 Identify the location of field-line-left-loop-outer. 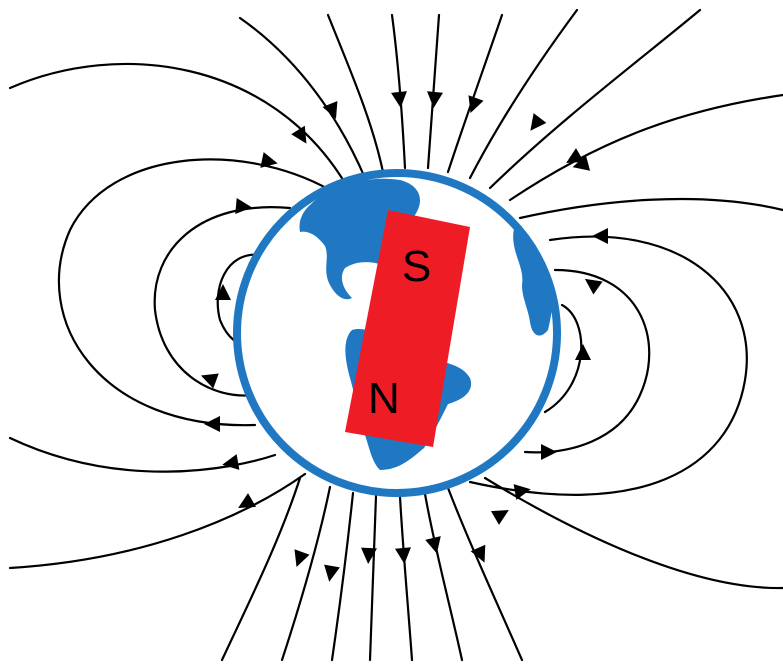
(194, 292).